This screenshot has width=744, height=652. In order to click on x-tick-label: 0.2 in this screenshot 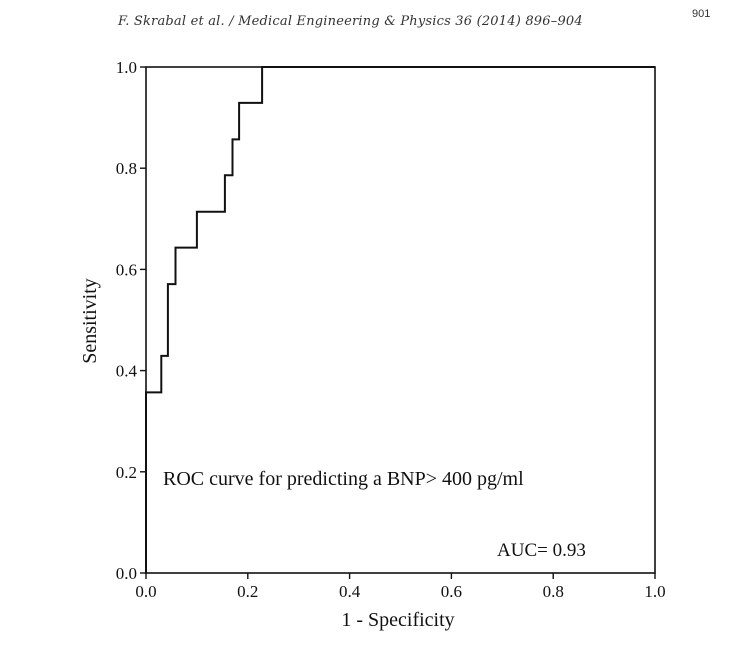, I will do `click(247, 591)`.